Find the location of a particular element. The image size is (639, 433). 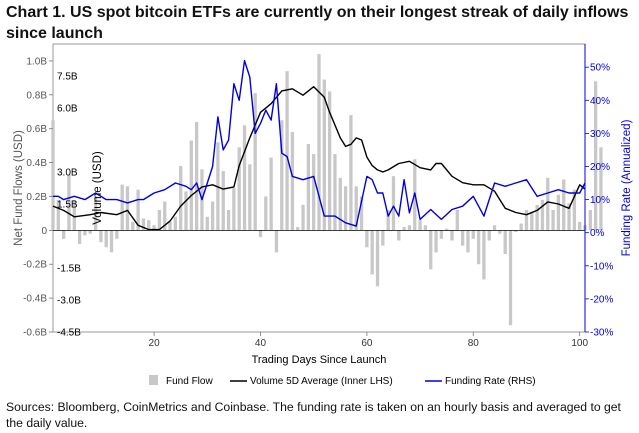

right-tick-label: -10% is located at coordinates (601, 266).